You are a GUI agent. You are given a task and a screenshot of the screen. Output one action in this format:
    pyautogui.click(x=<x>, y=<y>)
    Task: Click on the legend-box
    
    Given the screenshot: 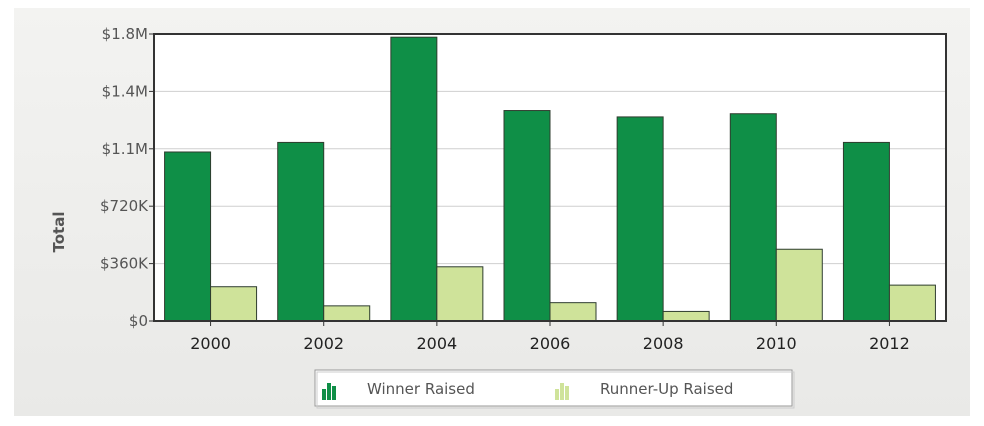 What is the action you would take?
    pyautogui.click(x=553, y=388)
    